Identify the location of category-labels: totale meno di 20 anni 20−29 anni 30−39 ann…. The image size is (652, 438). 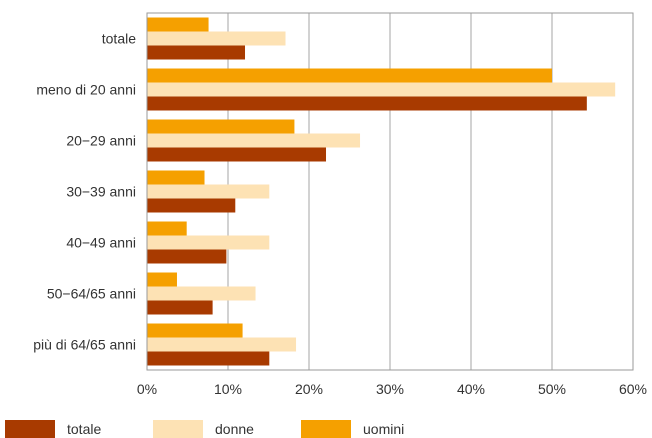
(84, 192).